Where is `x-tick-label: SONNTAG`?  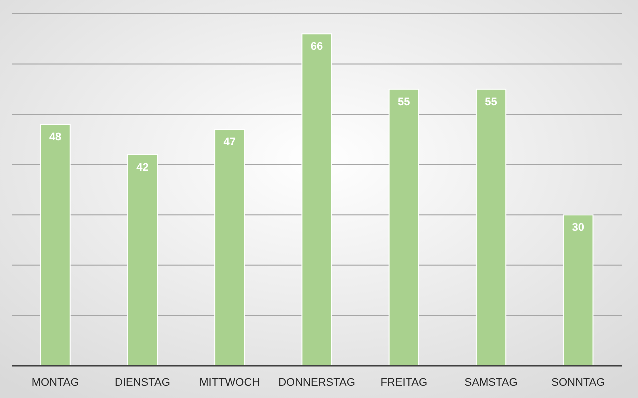 x-tick-label: SONNTAG is located at coordinates (579, 383).